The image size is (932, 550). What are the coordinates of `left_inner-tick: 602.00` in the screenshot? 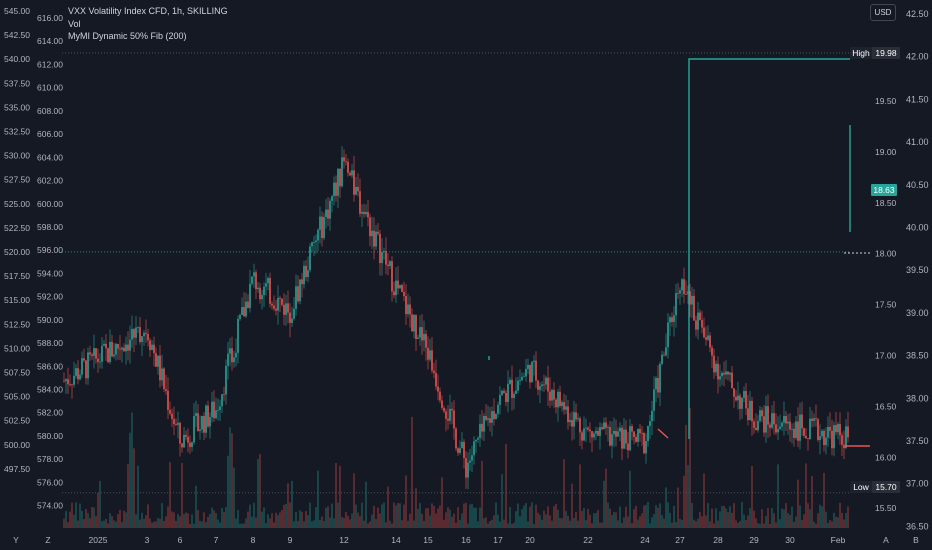 It's located at (50, 181).